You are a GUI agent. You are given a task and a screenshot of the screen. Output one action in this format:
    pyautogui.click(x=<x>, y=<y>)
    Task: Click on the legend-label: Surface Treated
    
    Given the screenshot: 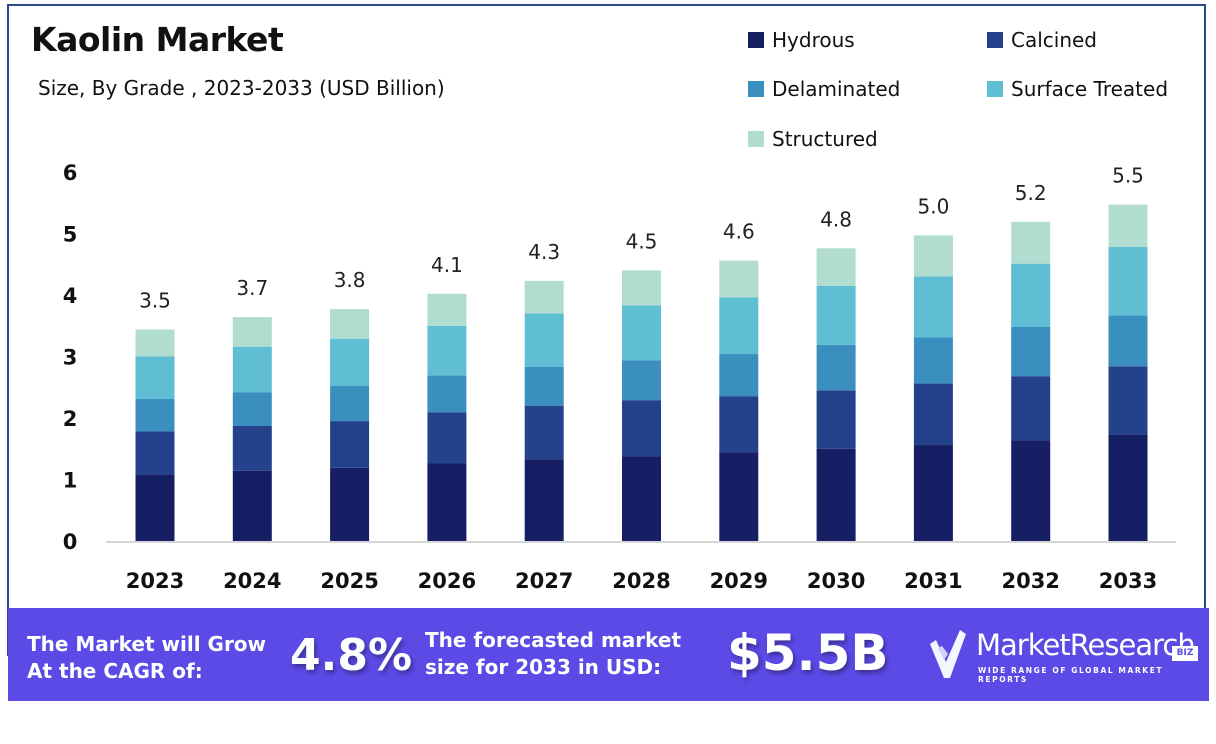 What is the action you would take?
    pyautogui.click(x=1090, y=89)
    